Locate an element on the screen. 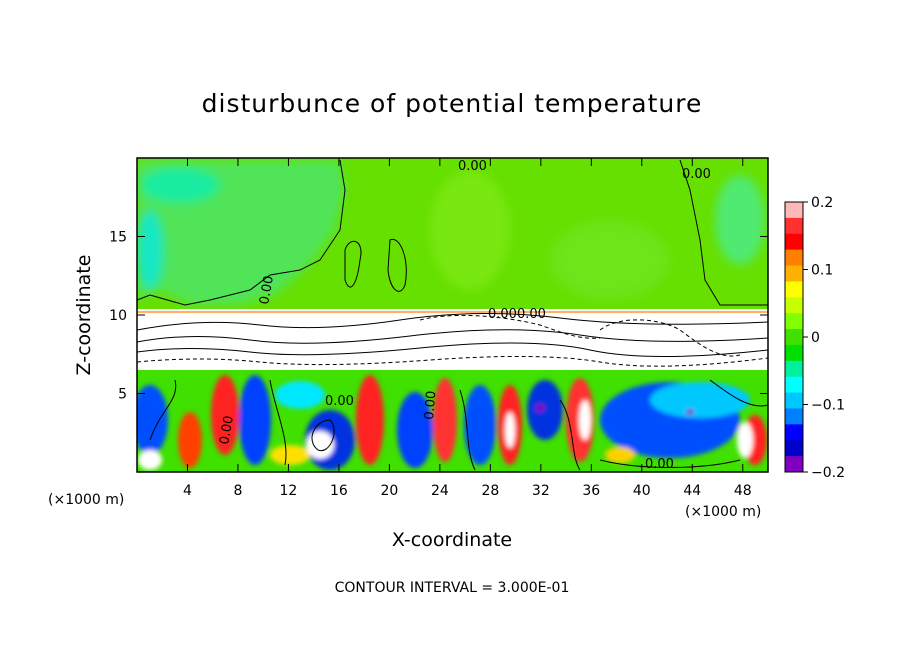 The image size is (904, 654). contour-label-low-3: 0.00 is located at coordinates (430, 405).